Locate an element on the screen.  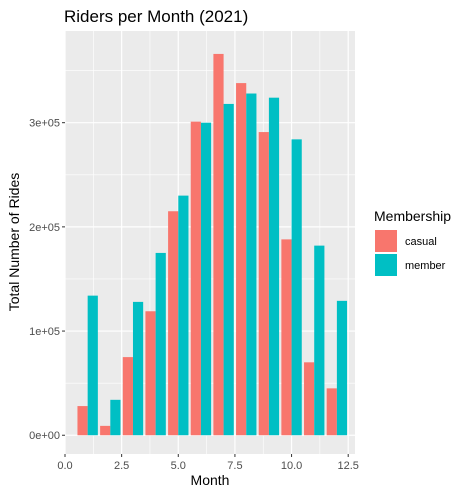
legend-label-member: member is located at coordinates (425, 266).